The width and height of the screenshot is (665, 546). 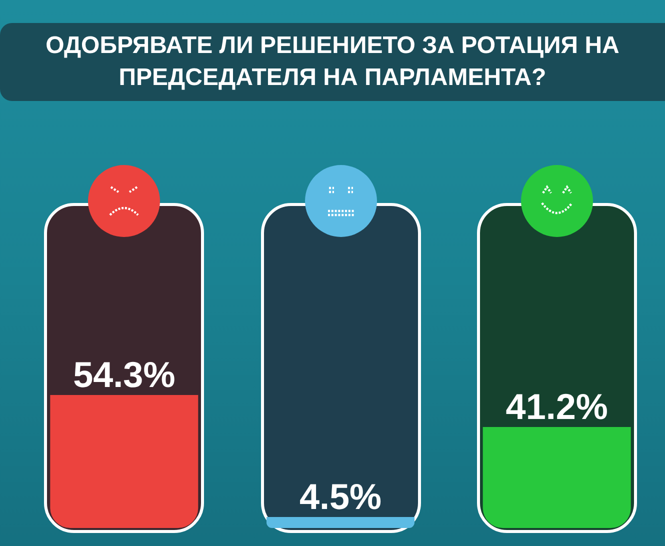 What do you see at coordinates (340, 496) in the screenshot?
I see `data-label: 4.5%` at bounding box center [340, 496].